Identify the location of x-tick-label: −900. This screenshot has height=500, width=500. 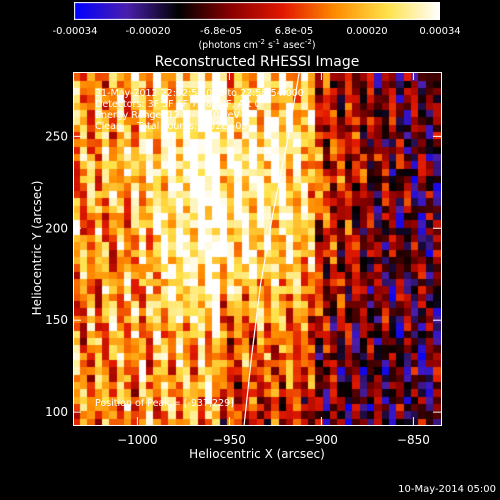
(321, 440).